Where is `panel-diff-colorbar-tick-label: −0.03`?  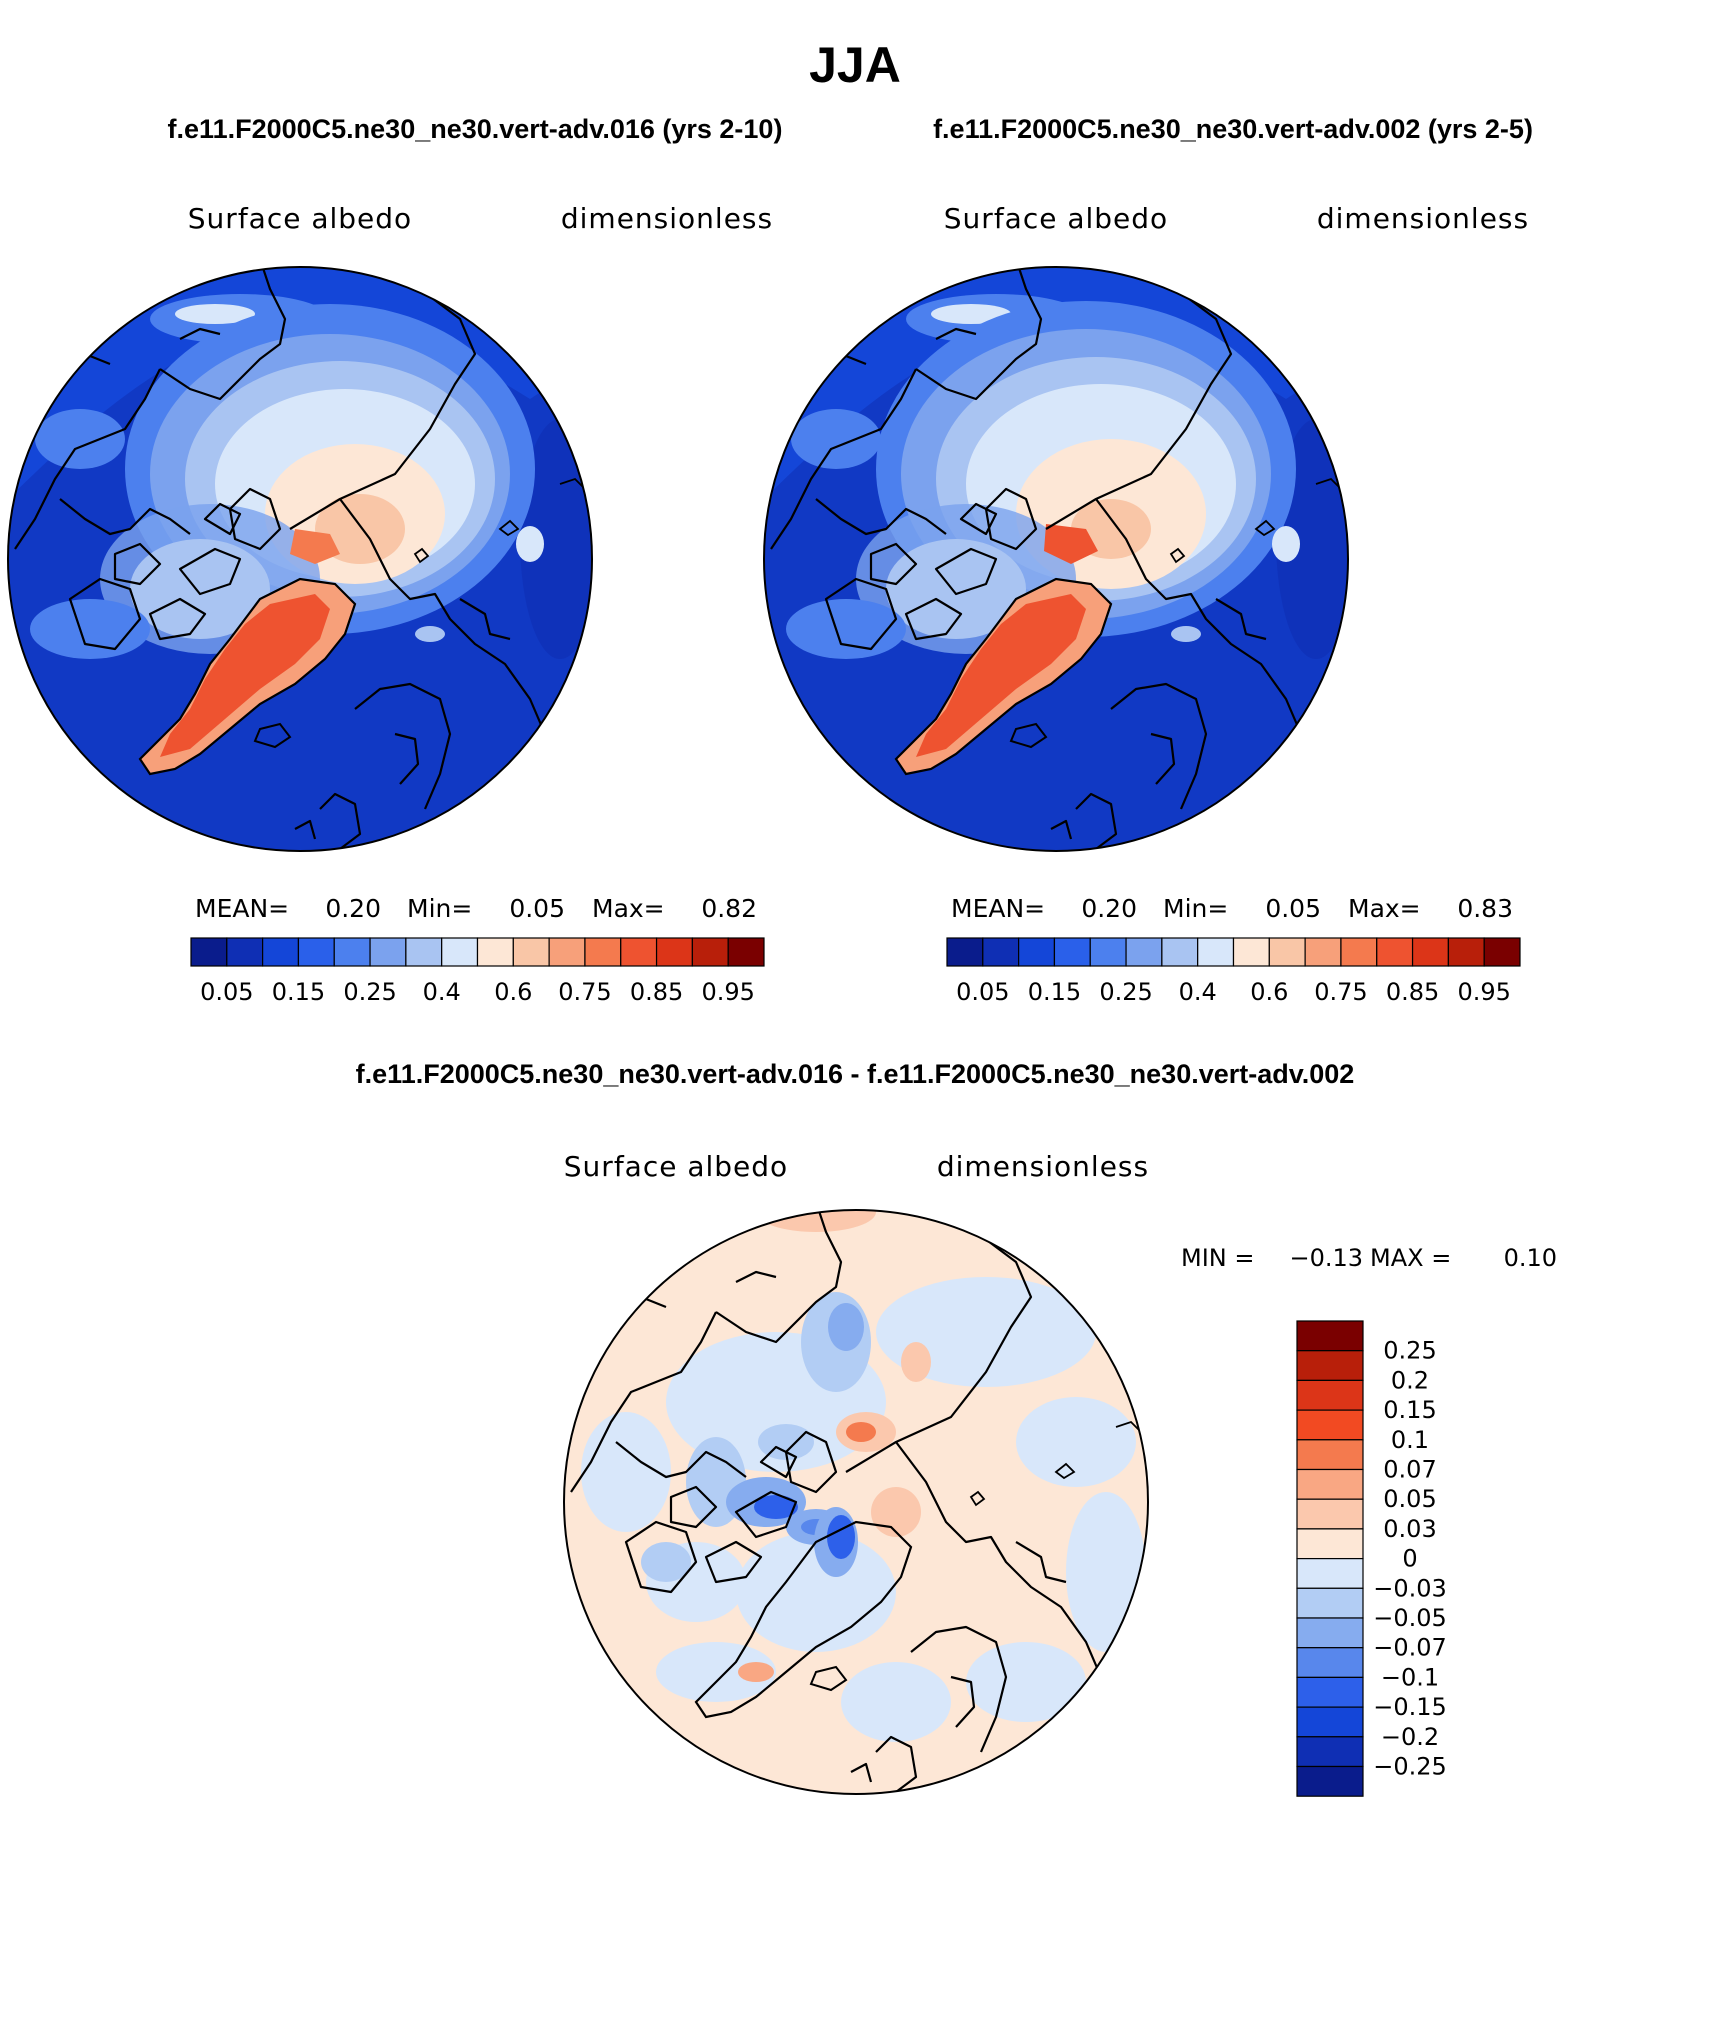 panel-diff-colorbar-tick-label: −0.03 is located at coordinates (1410, 1588).